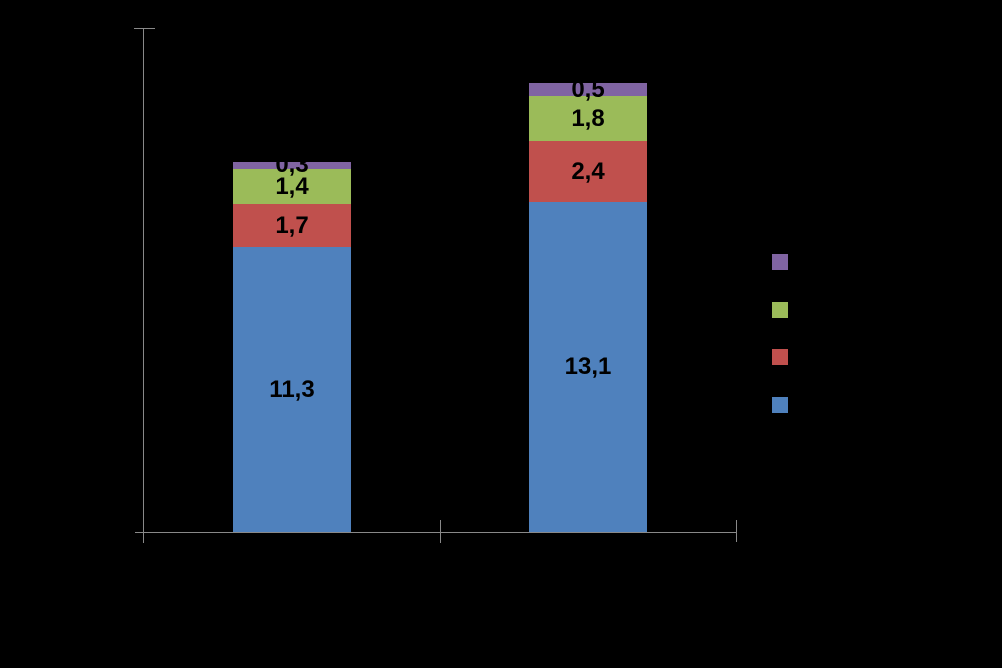  I want to click on green-swatch-icon, so click(780, 309).